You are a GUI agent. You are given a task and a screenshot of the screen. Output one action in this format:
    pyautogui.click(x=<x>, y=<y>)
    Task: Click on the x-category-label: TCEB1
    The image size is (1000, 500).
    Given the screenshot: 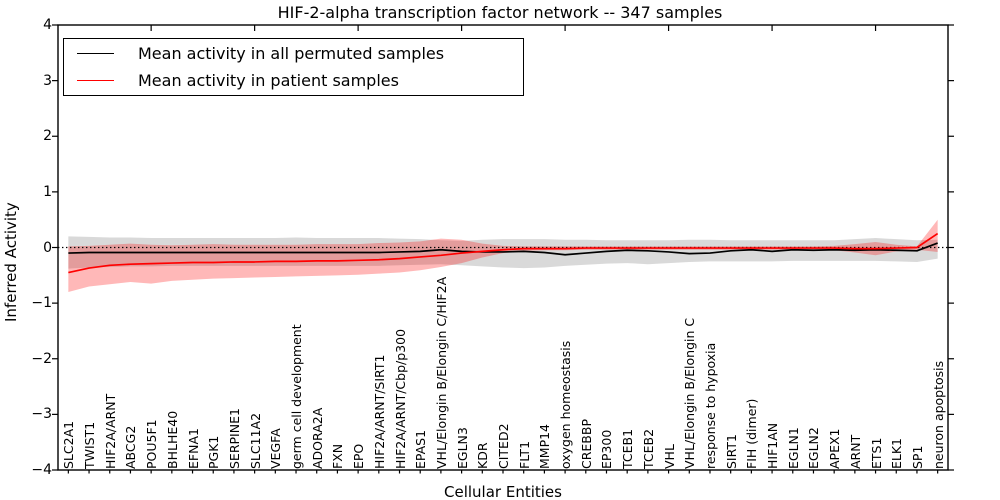 What is the action you would take?
    pyautogui.click(x=628, y=448)
    